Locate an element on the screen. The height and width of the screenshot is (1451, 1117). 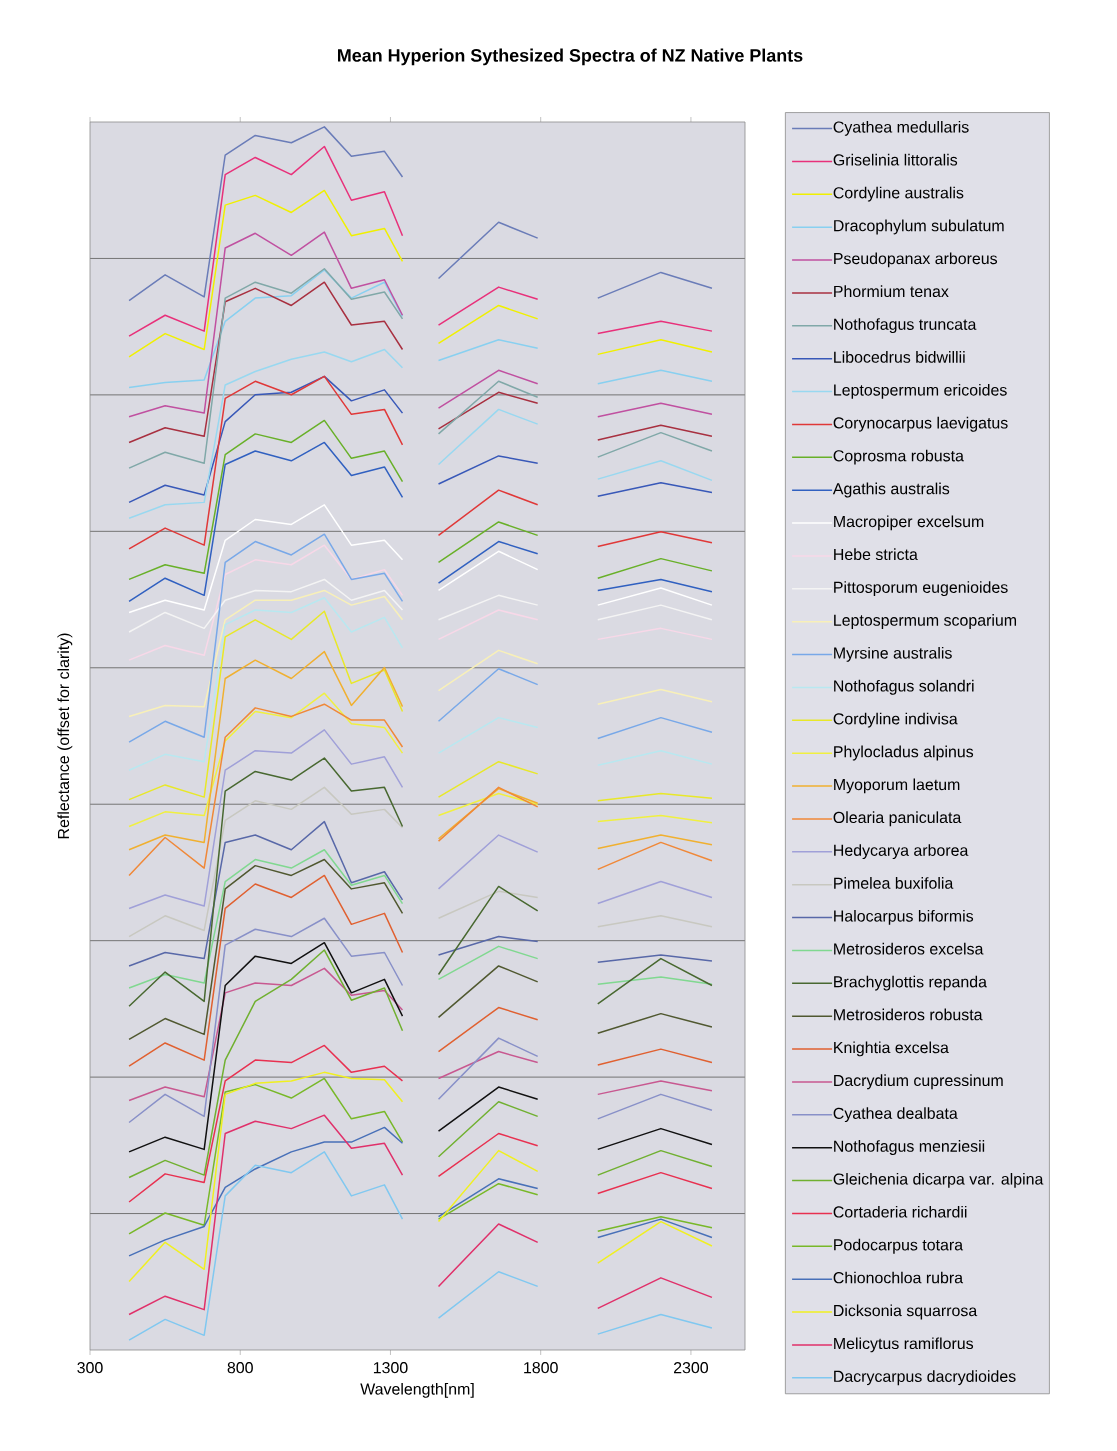
legend-label: Coprosma robusta is located at coordinates (898, 457).